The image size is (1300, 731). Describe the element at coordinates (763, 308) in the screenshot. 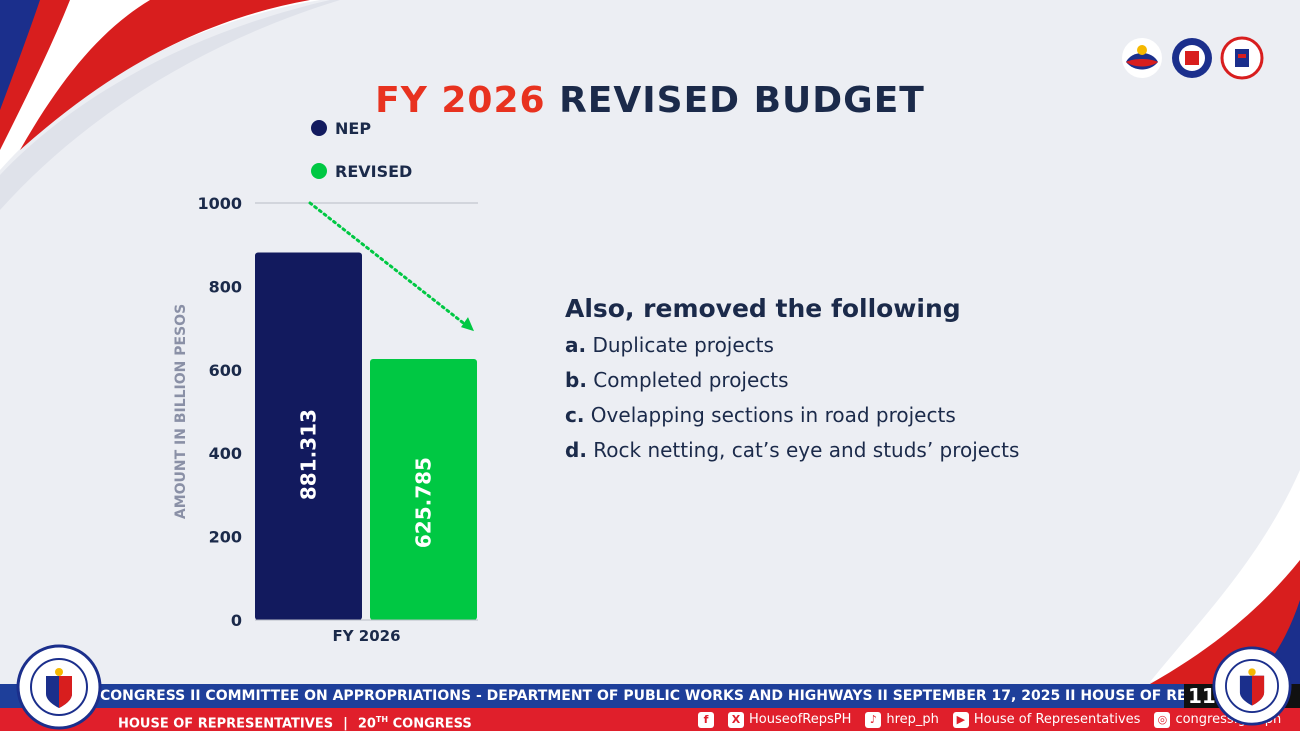

I see `removed-heading: Also, removed the following` at that location.